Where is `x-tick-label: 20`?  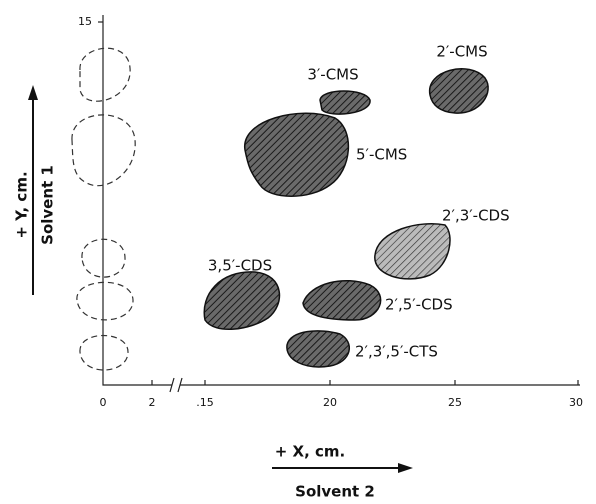
x-tick-label: 20 is located at coordinates (330, 402).